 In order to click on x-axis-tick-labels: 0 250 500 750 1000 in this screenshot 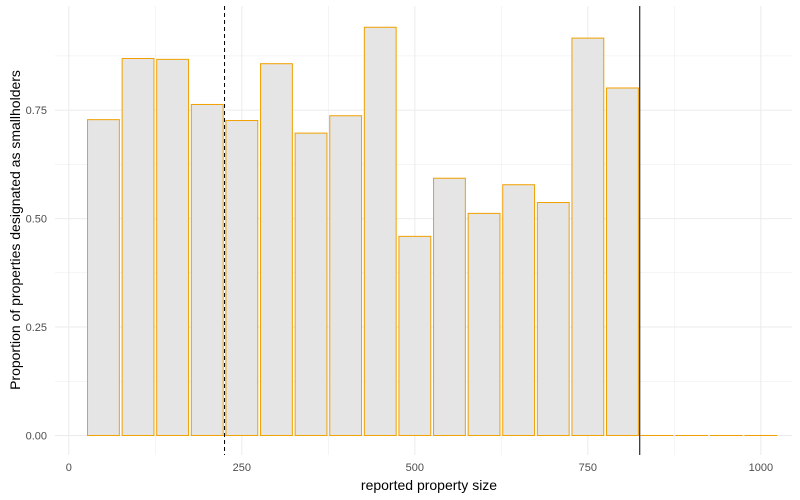, I will do `click(419, 468)`.